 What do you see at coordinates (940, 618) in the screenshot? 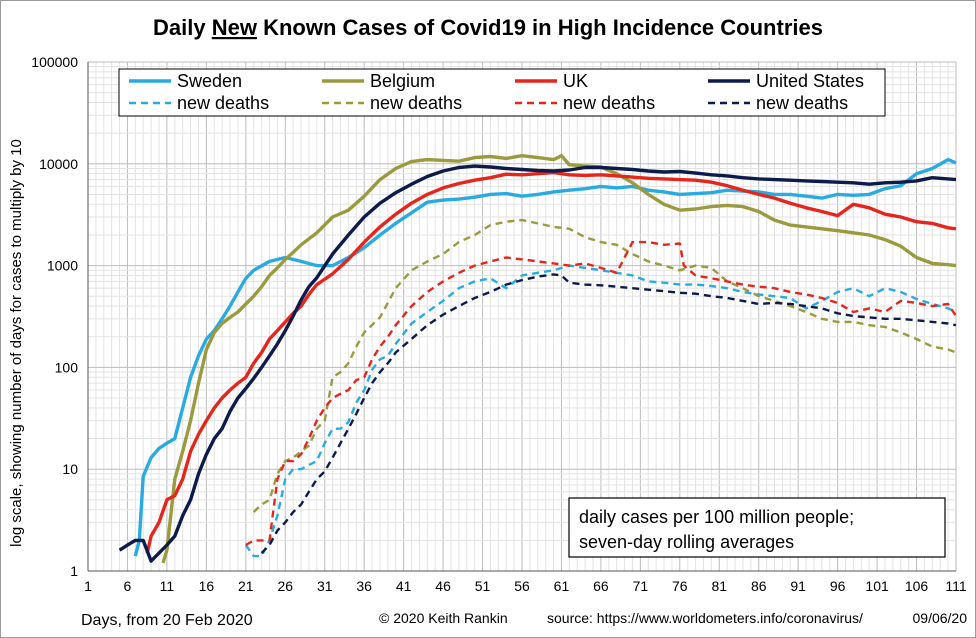
I see `date-text: 09/06/20` at bounding box center [940, 618].